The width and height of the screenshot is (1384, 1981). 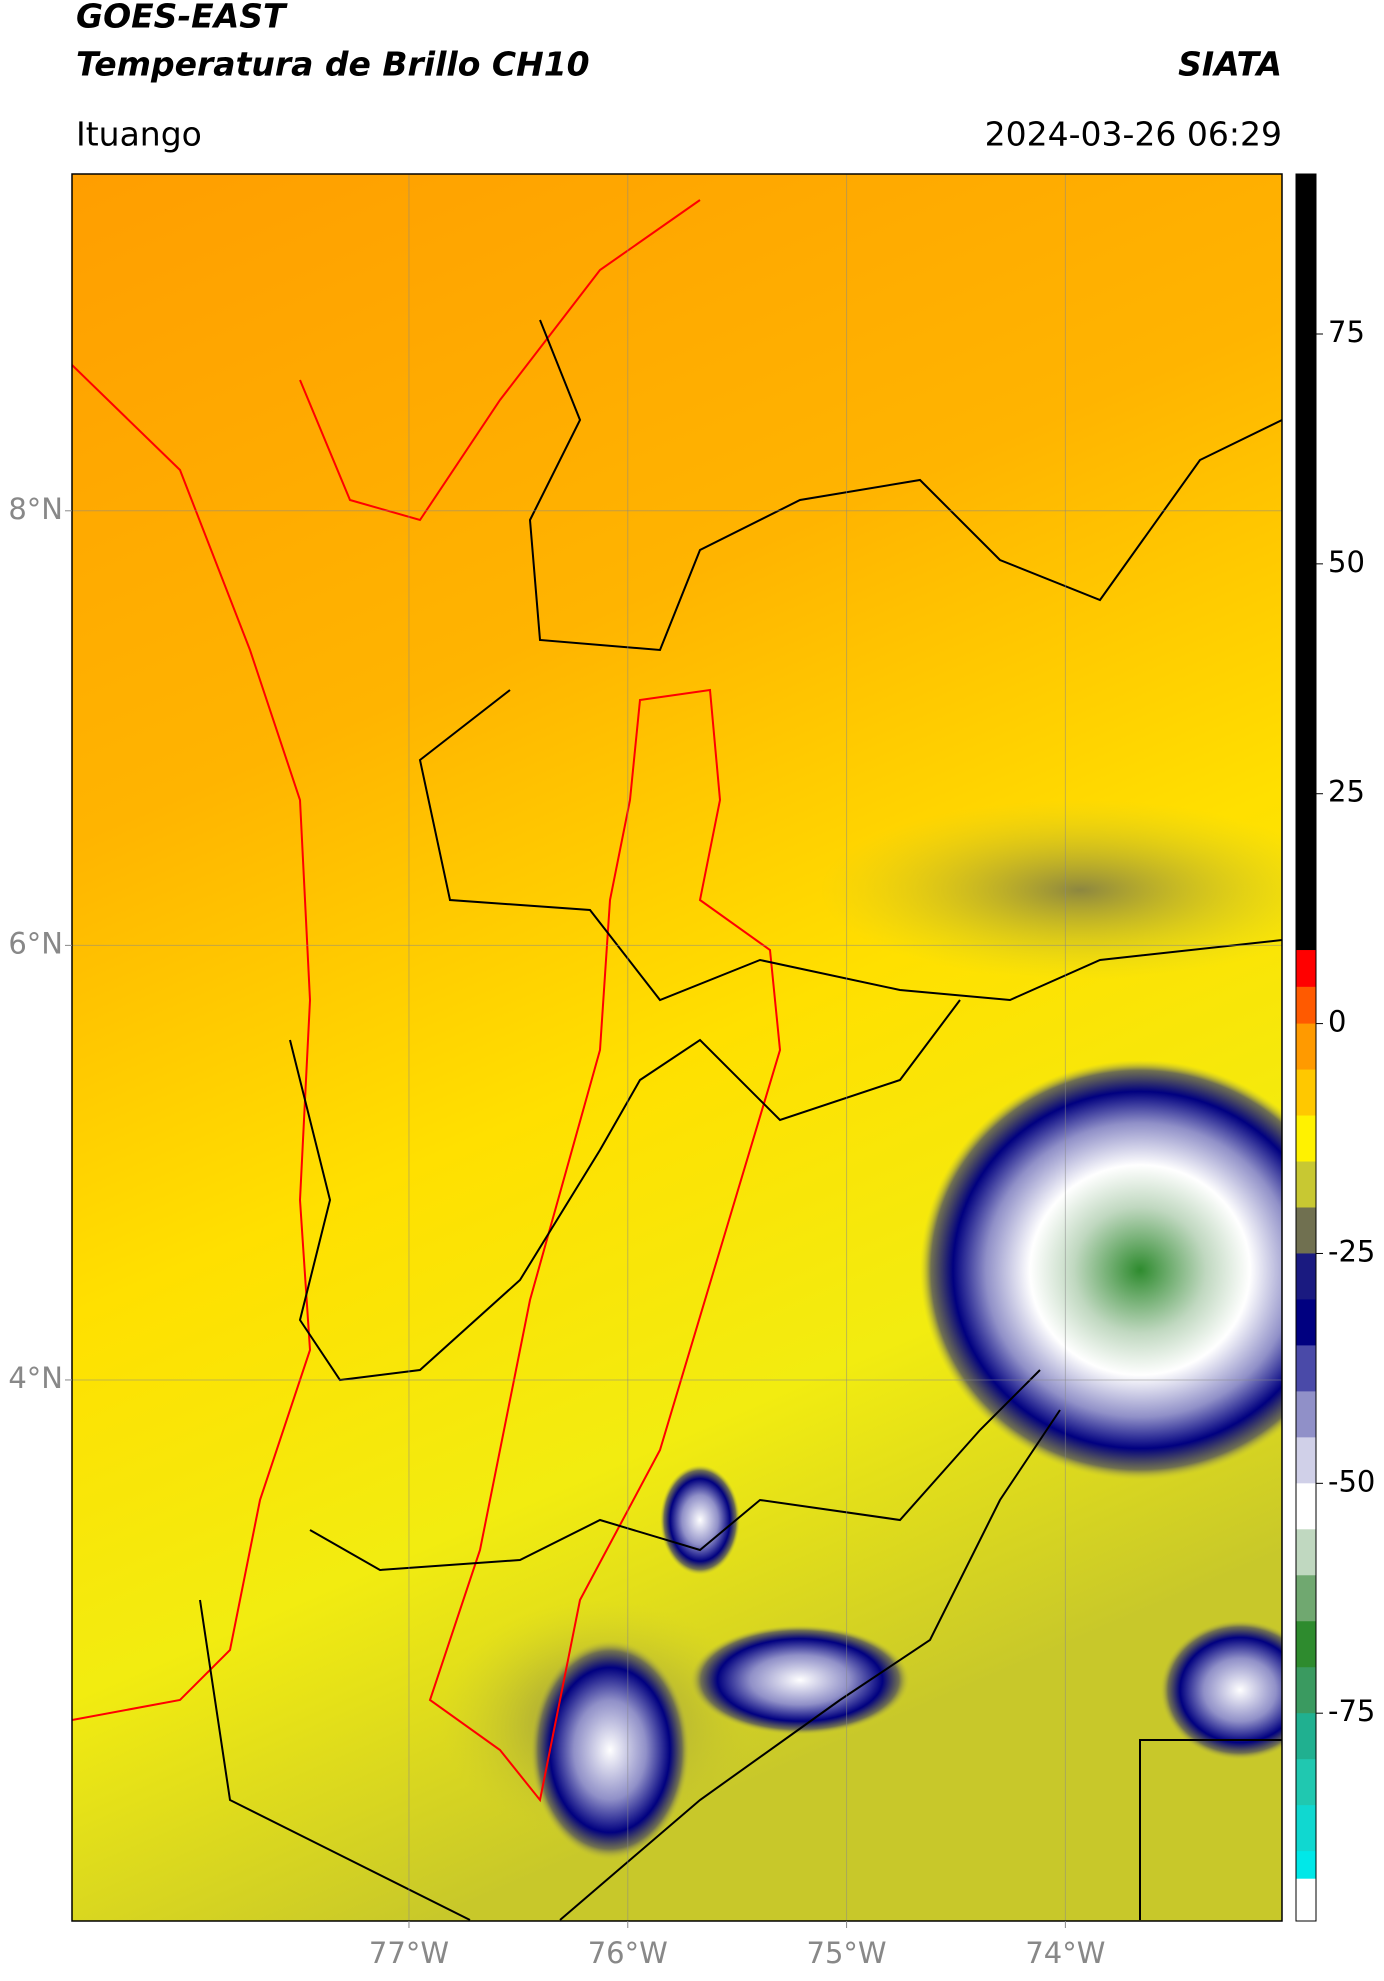 What do you see at coordinates (628, 1953) in the screenshot?
I see `lon-tick-label: 76°W` at bounding box center [628, 1953].